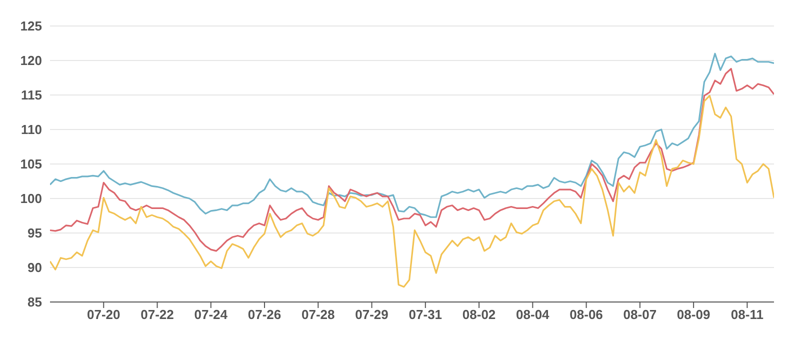  I want to click on x-tick-label: 08-02, so click(479, 314).